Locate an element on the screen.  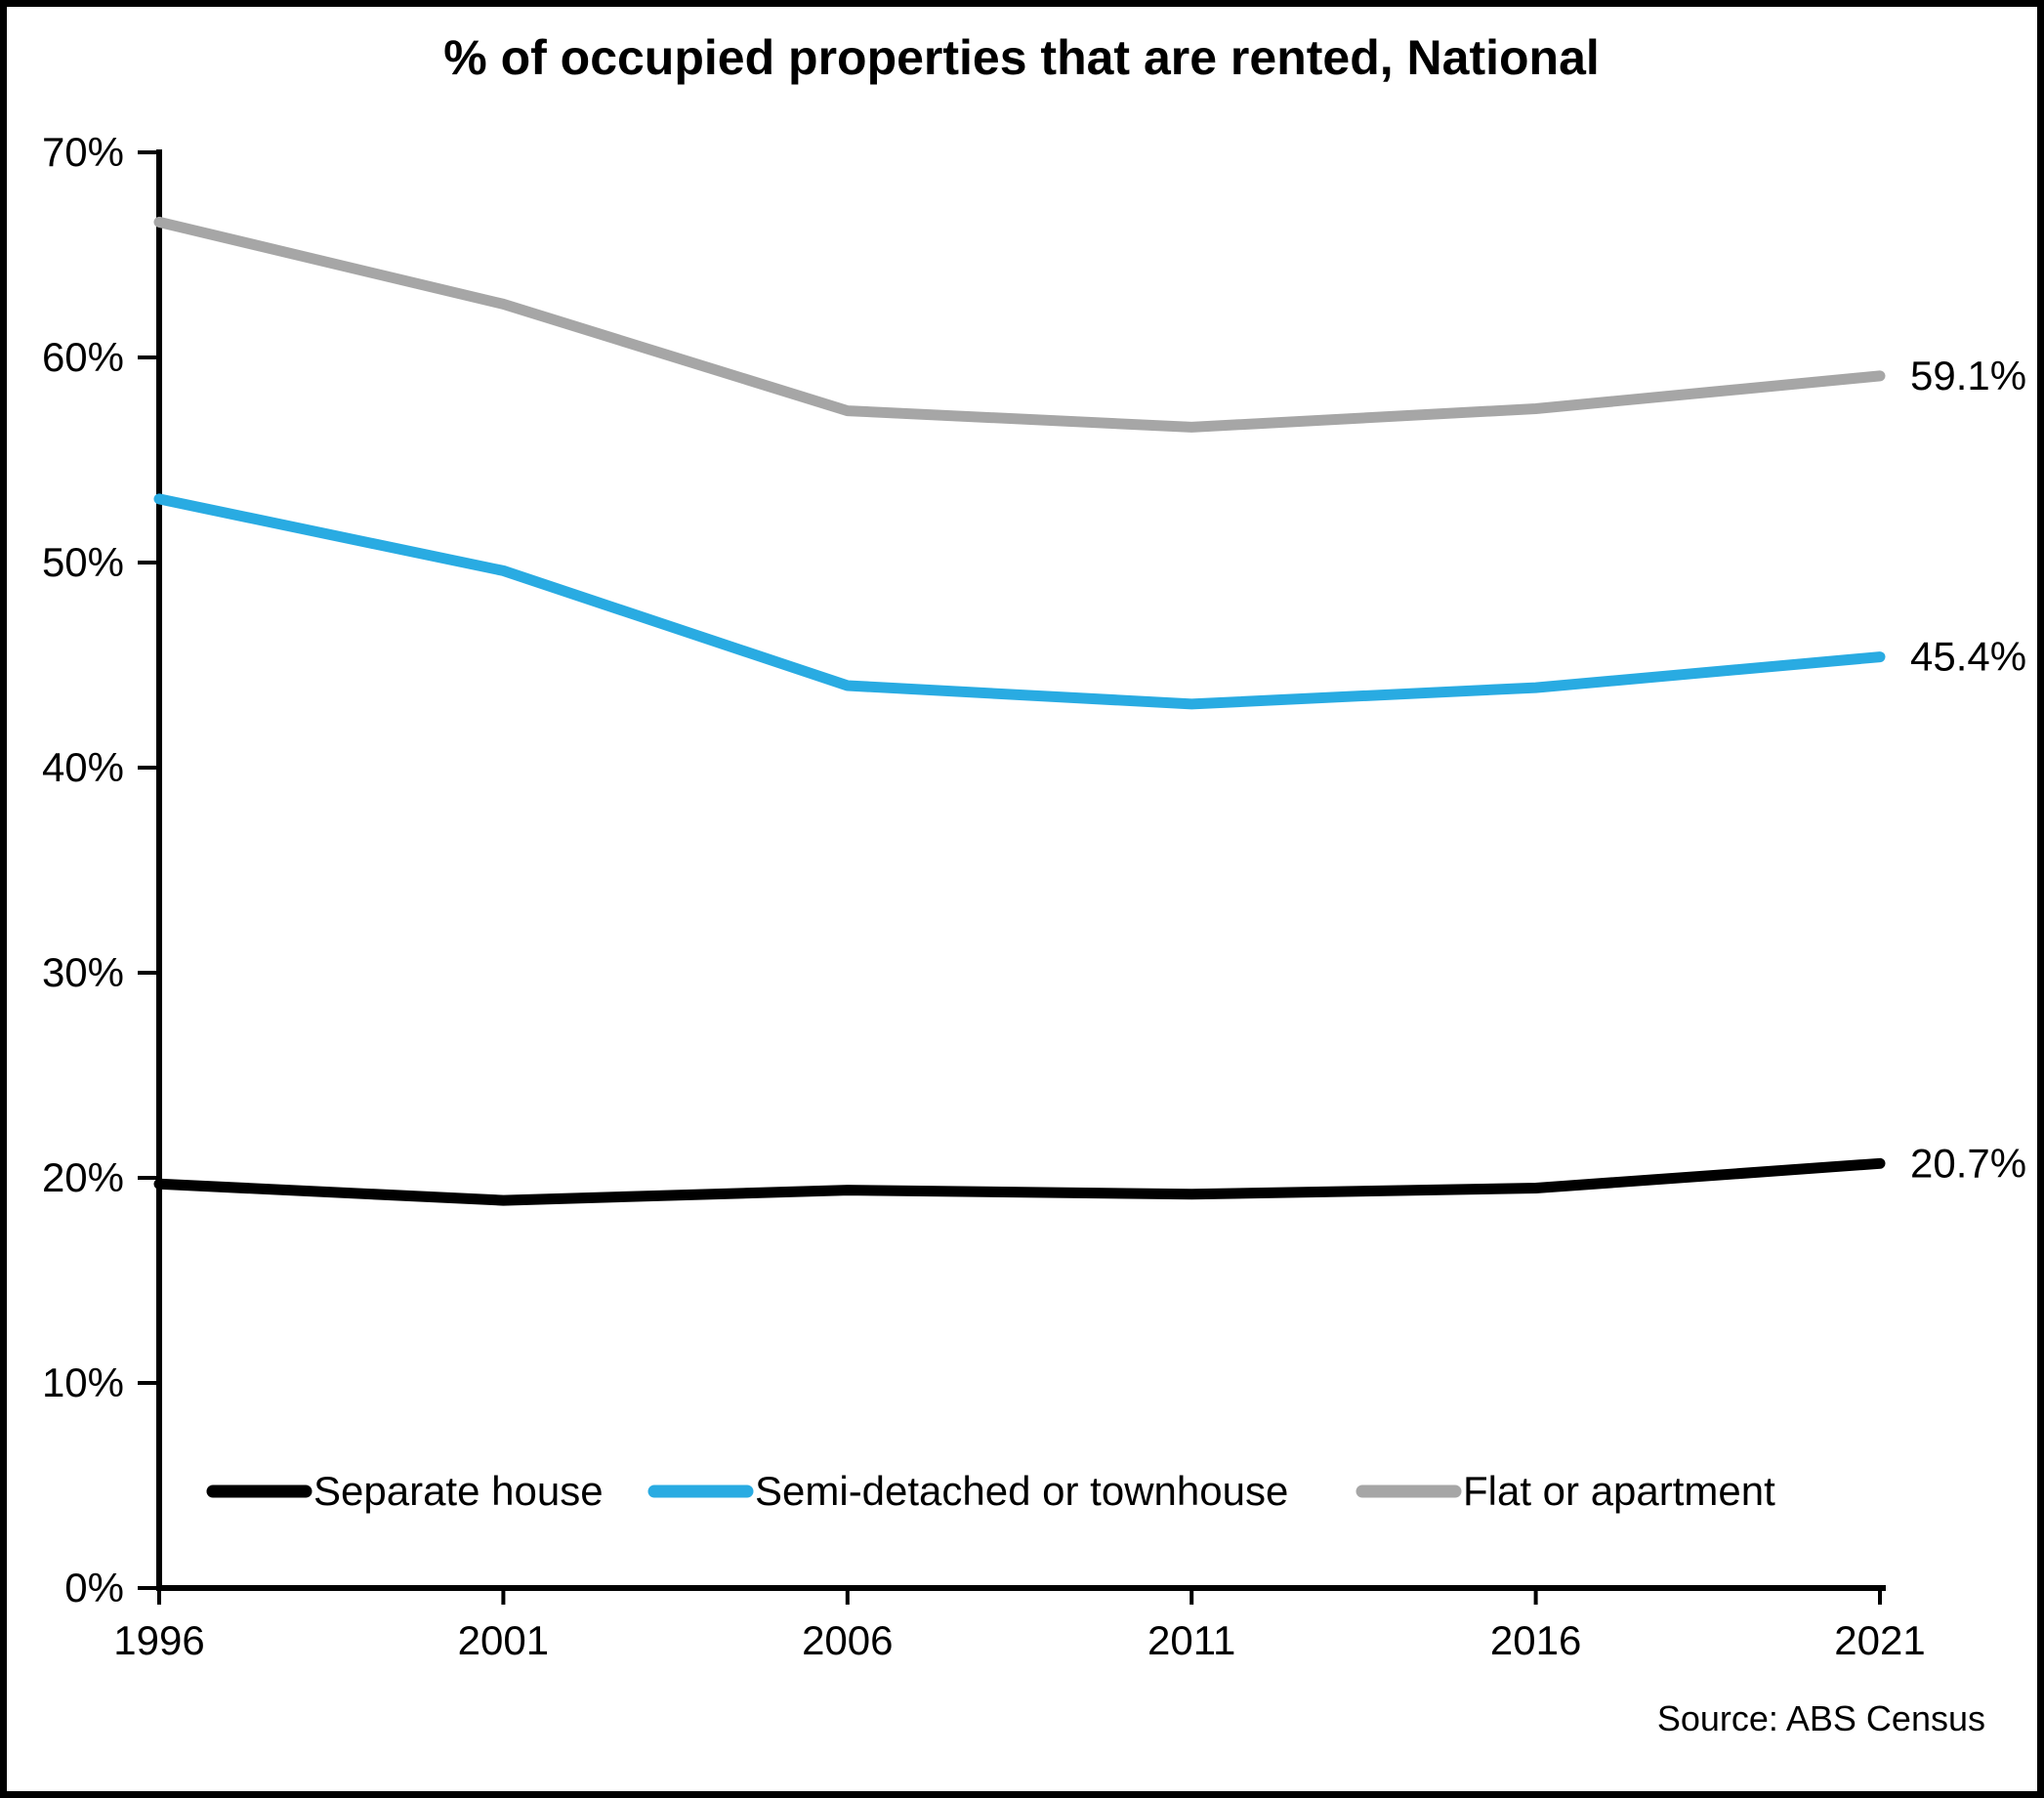
end-label-flat-apartment: 59.1% is located at coordinates (1968, 375).